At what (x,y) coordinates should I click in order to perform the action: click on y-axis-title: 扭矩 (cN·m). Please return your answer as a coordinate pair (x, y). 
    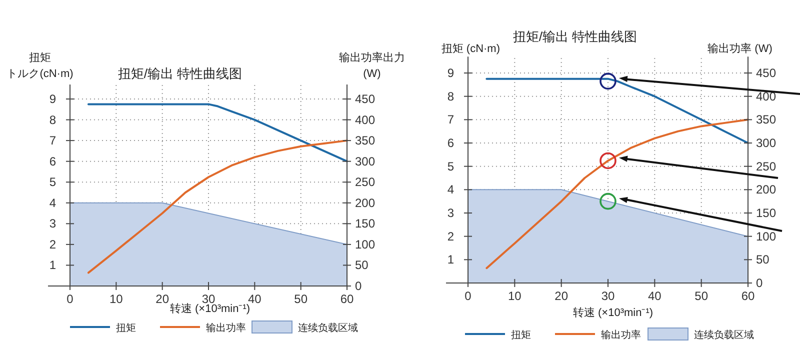
    Looking at the image, I should click on (470, 49).